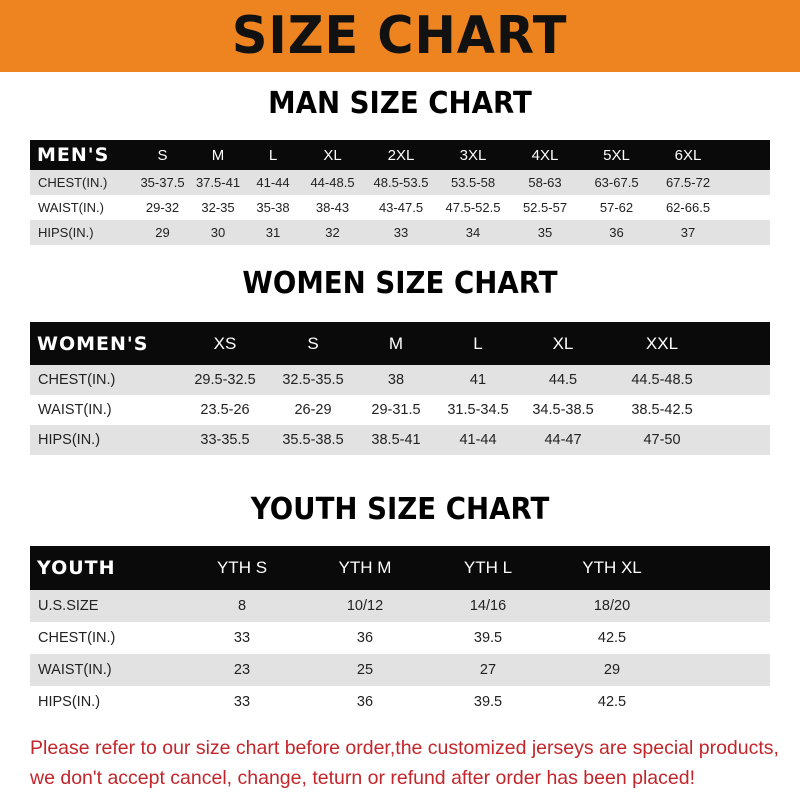  I want to click on size-column-header: 6XL, so click(688, 155).